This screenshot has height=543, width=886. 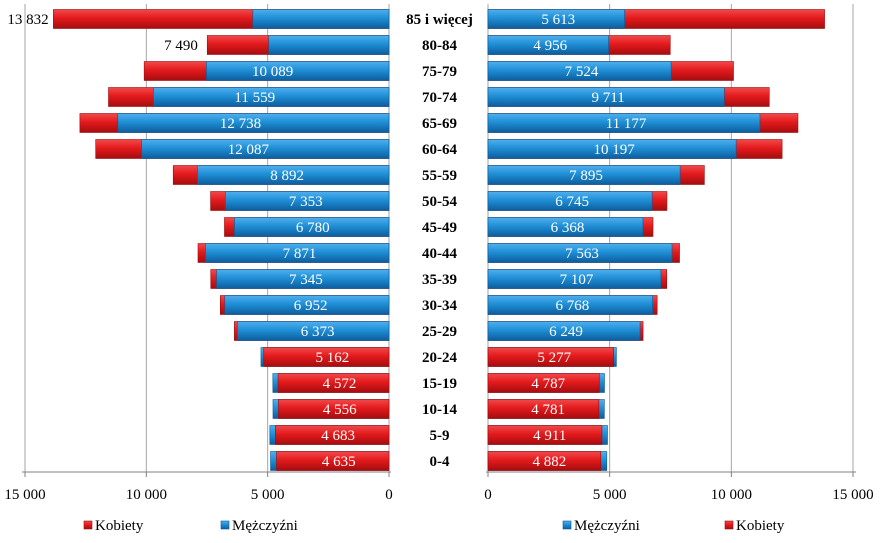 I want to click on men-label-5-9: 4 911, so click(x=549, y=436).